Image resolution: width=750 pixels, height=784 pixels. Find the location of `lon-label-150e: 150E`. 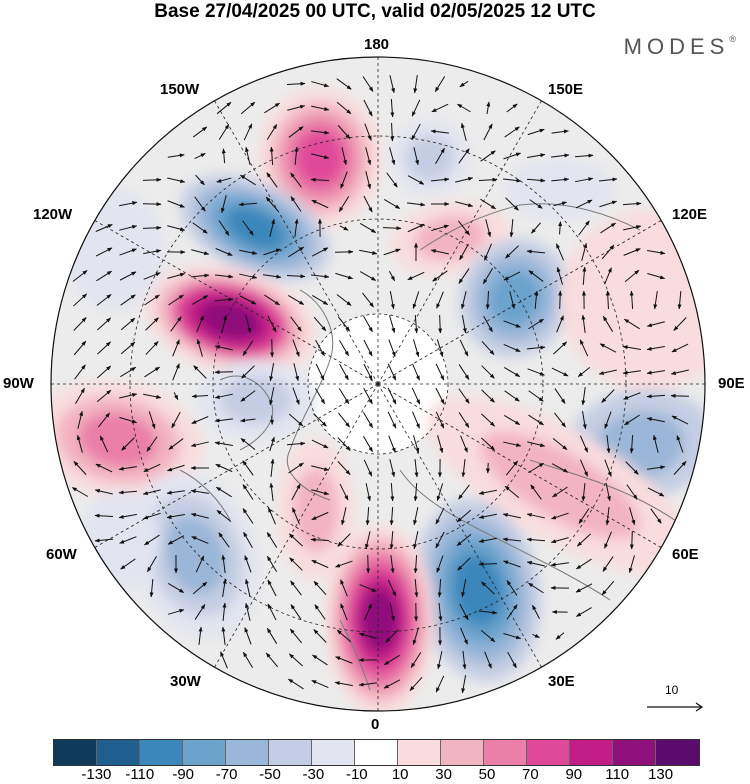

lon-label-150e: 150E is located at coordinates (565, 89).